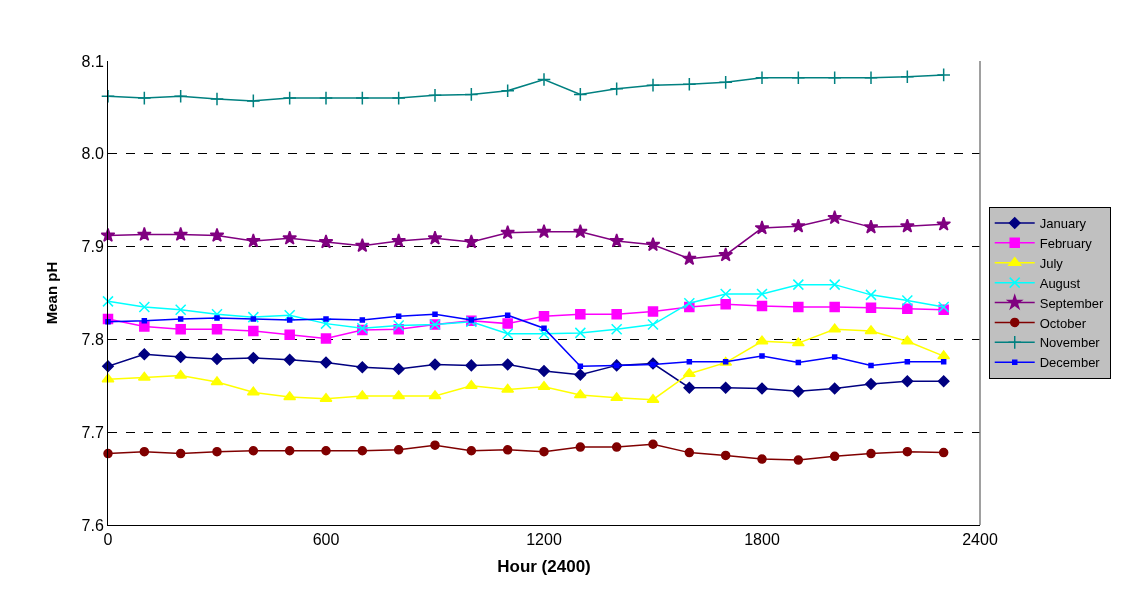 The width and height of the screenshot is (1133, 606). I want to click on x-tick-label: 1200, so click(544, 540).